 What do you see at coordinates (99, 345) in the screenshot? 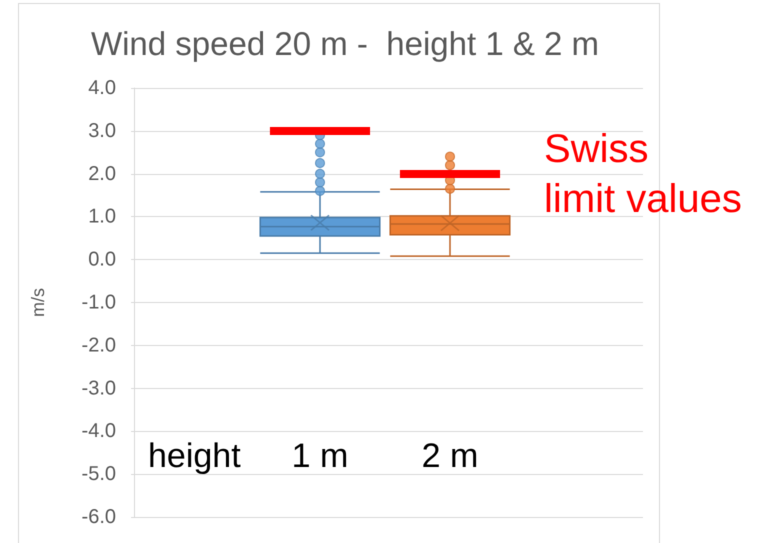
I see `y-tick-label: -2.0` at bounding box center [99, 345].